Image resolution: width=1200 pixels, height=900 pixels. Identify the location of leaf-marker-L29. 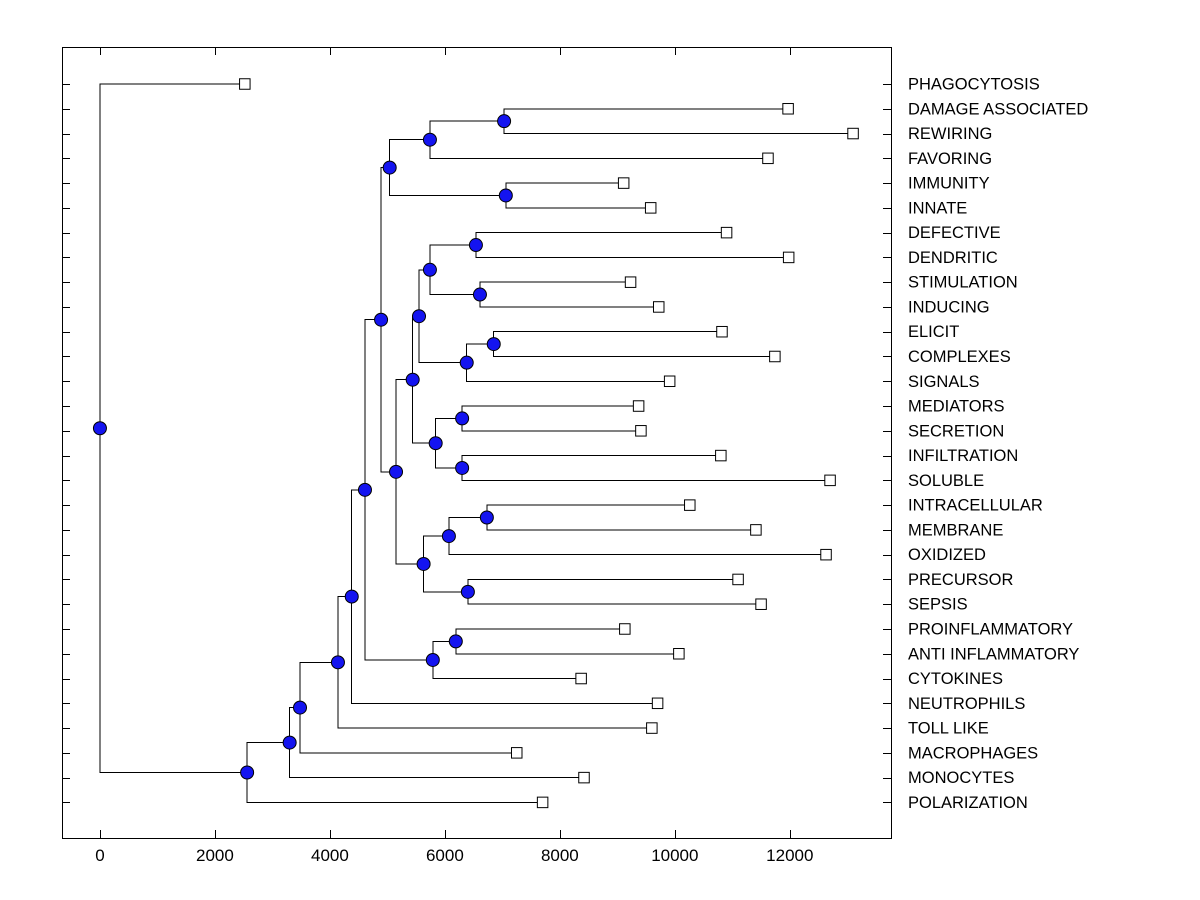
(542, 802).